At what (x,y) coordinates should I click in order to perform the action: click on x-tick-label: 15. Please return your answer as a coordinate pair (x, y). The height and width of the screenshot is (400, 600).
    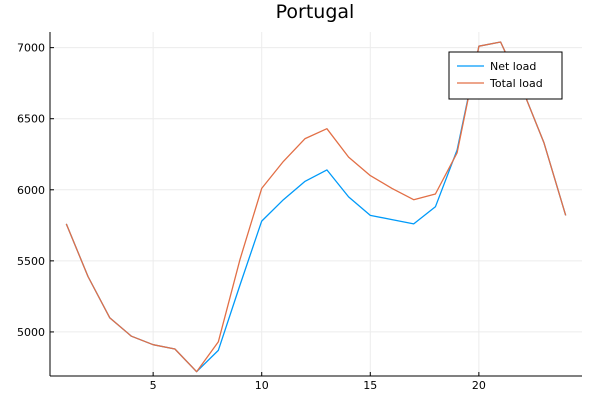
    Looking at the image, I should click on (370, 385).